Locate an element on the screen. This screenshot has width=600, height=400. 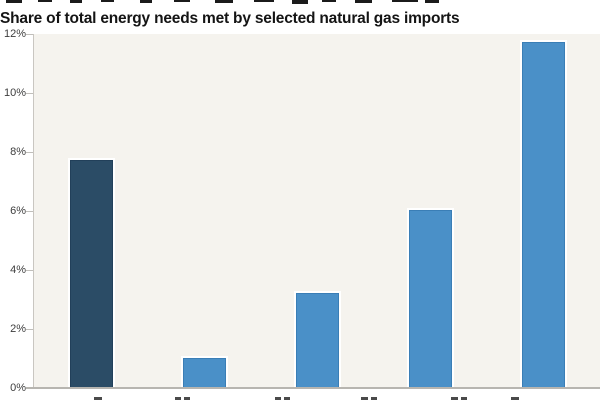
y-tick-label: 4% is located at coordinates (18, 270).